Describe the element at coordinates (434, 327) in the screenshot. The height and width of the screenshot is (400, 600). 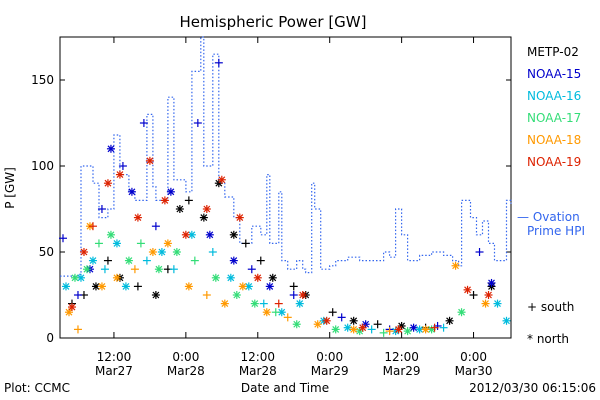
I see `point-noaa-19-south` at that location.